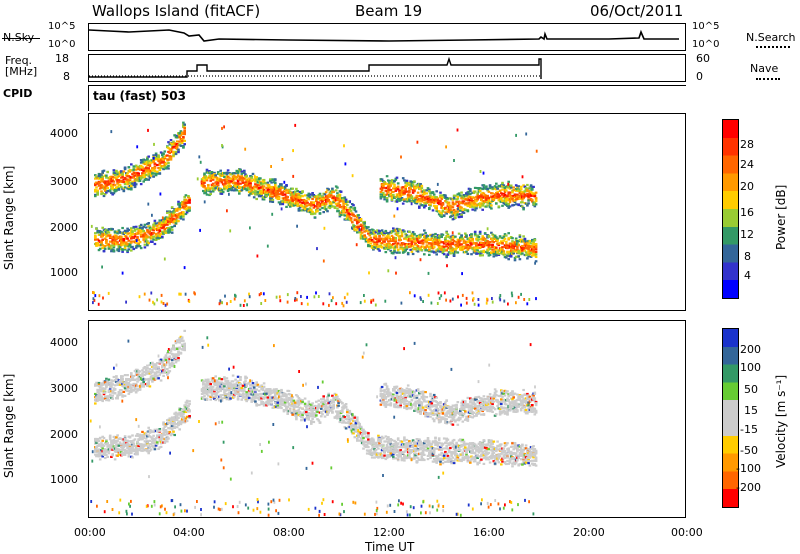 The image size is (800, 554). I want to click on nsearch-dotted-key, so click(773, 47).